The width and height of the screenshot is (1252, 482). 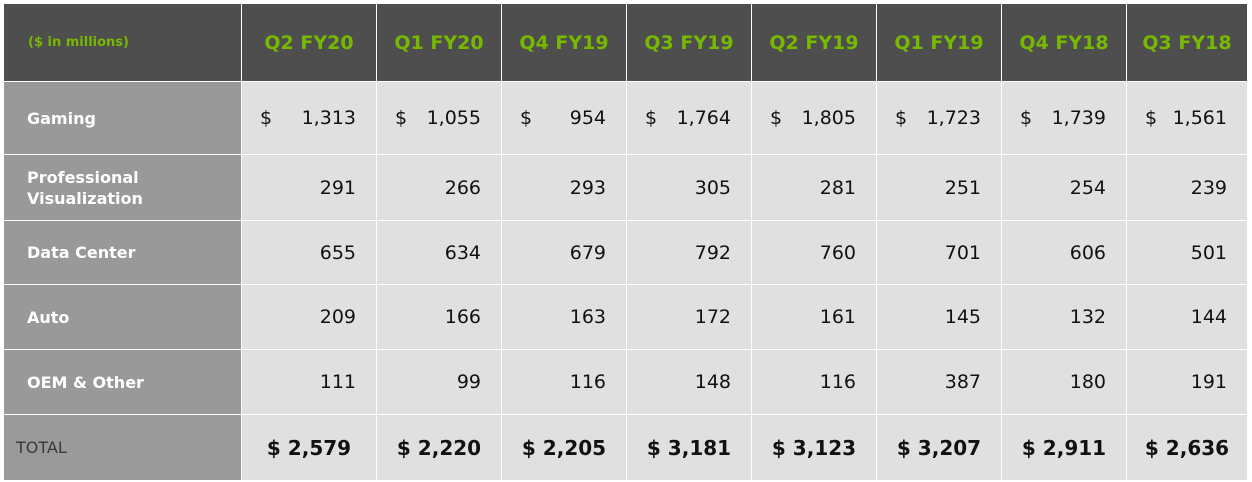 I want to click on cell-value: 209, so click(x=337, y=317).